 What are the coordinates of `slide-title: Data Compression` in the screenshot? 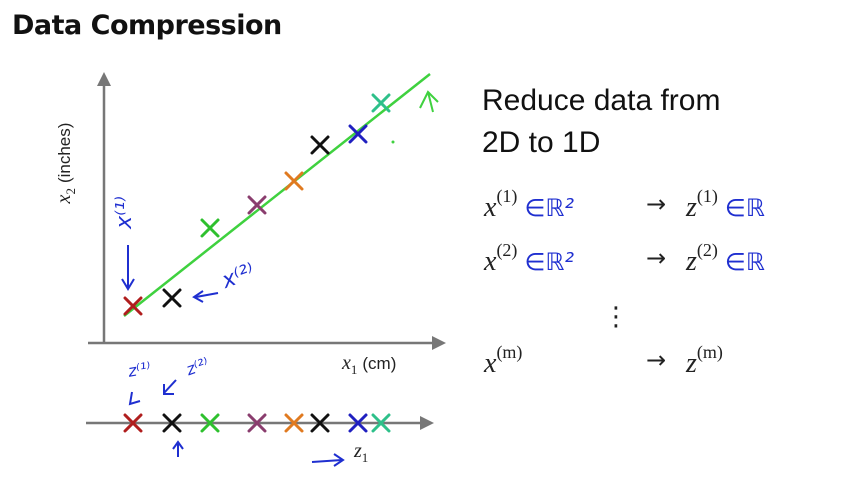 It's located at (147, 25).